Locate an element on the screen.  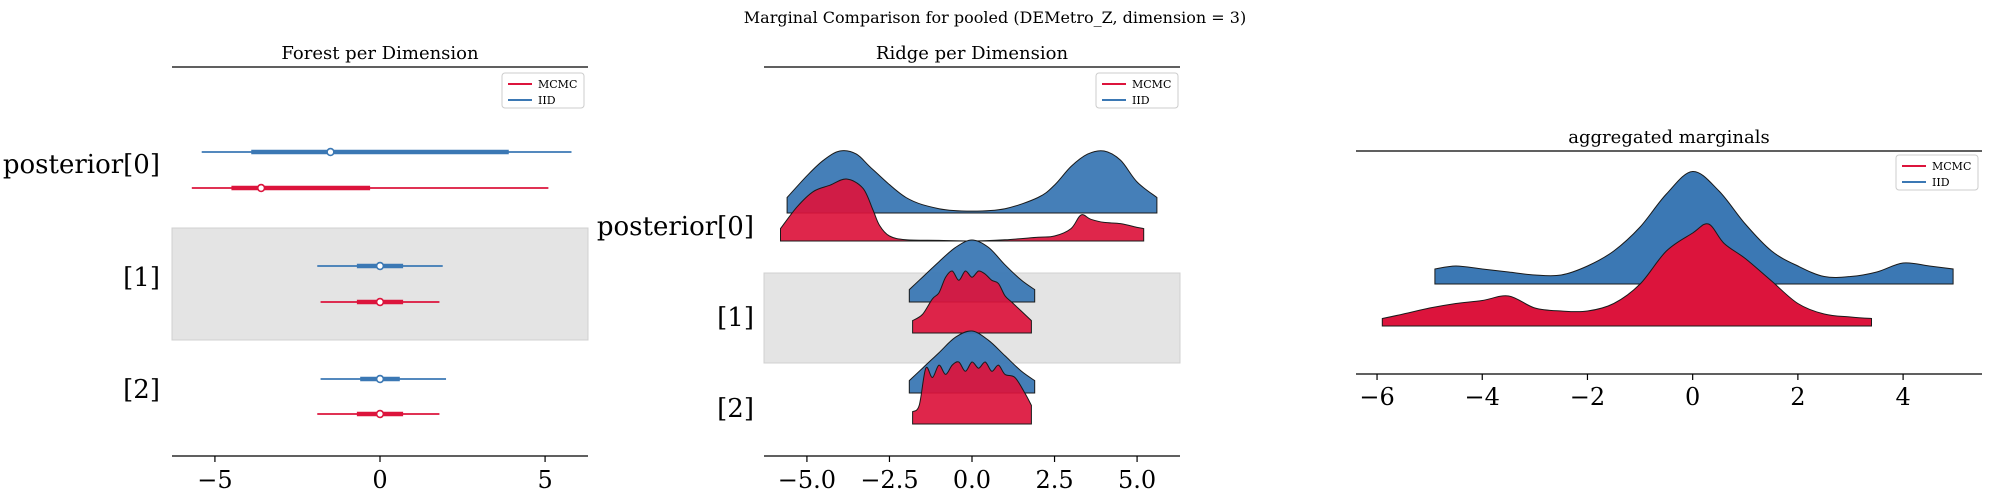
x-tick-label: −5 is located at coordinates (214, 480).